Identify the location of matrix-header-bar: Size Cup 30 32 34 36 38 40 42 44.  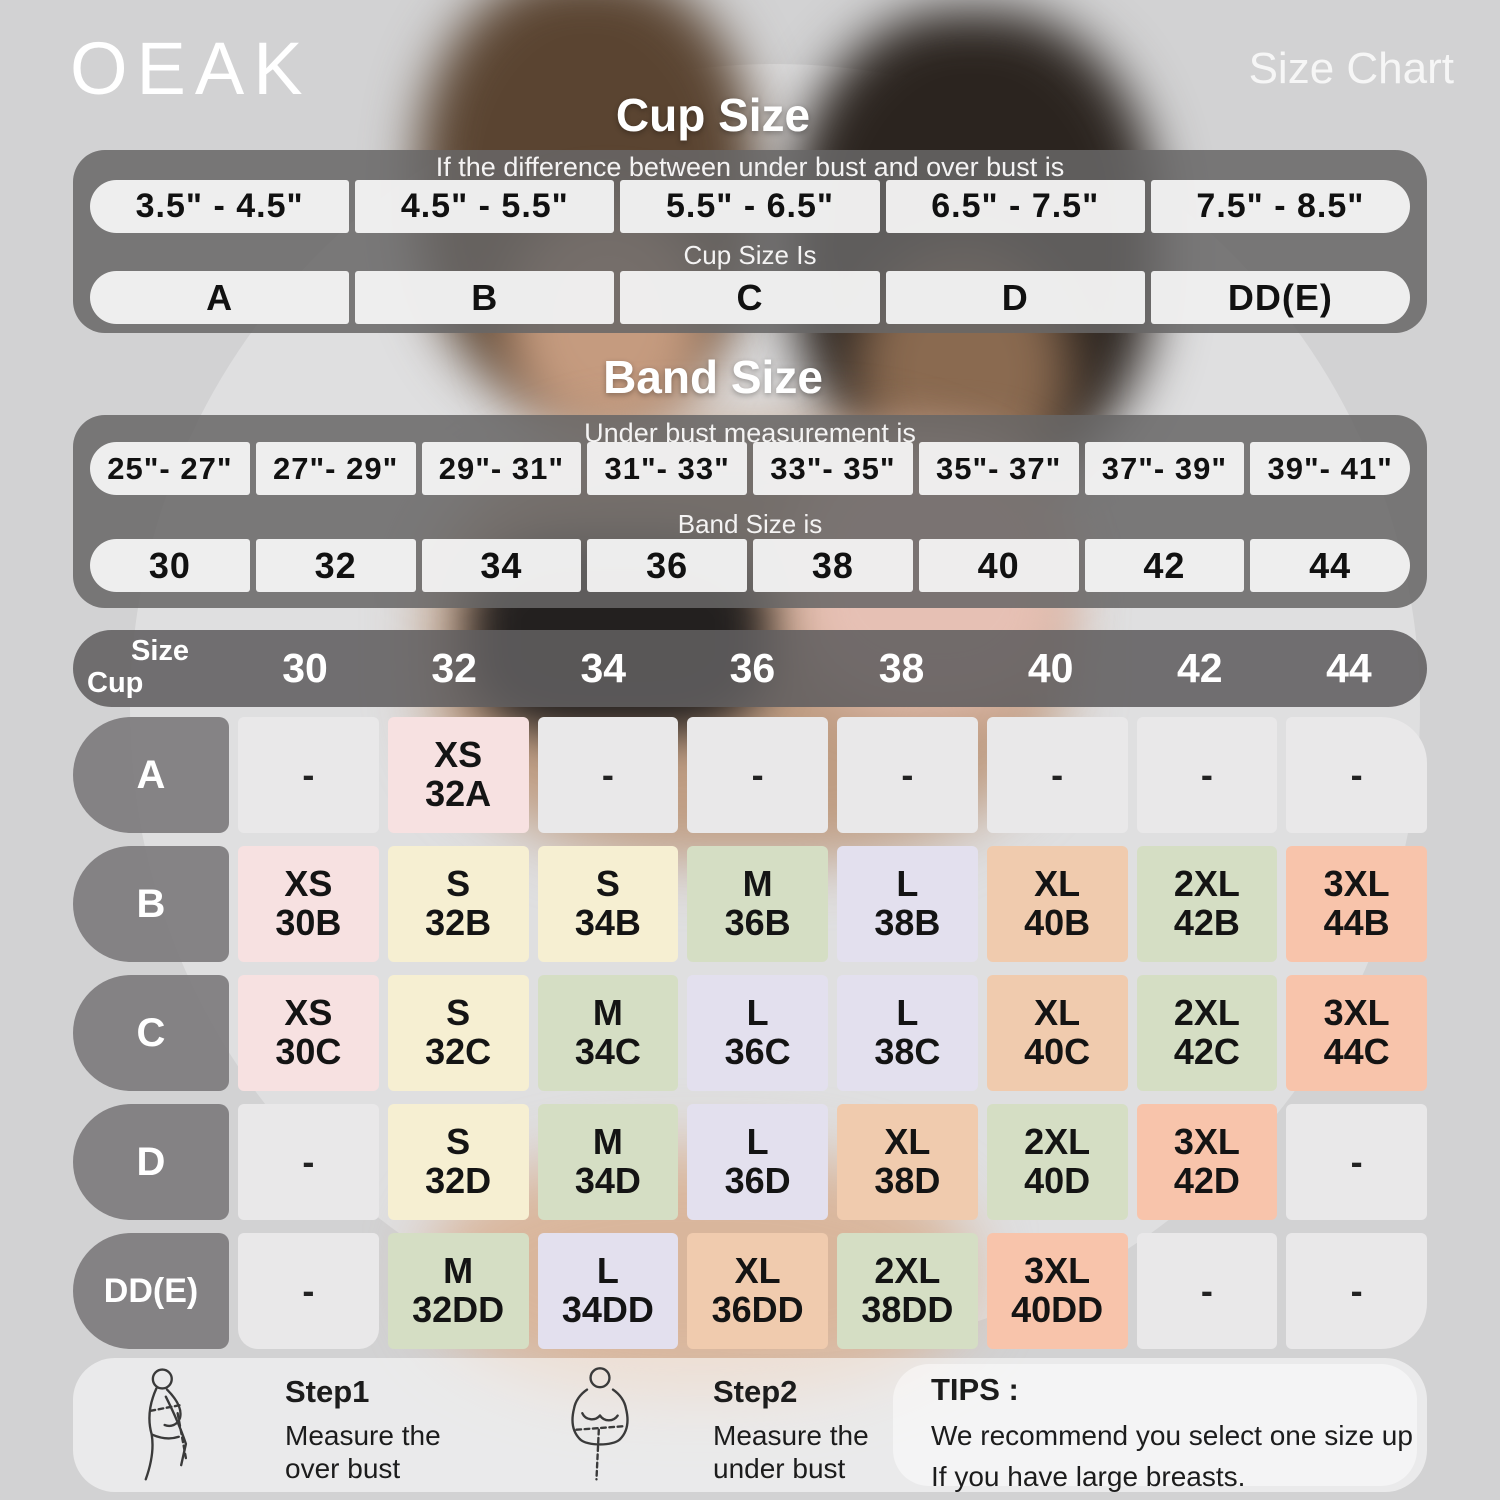
(750, 668).